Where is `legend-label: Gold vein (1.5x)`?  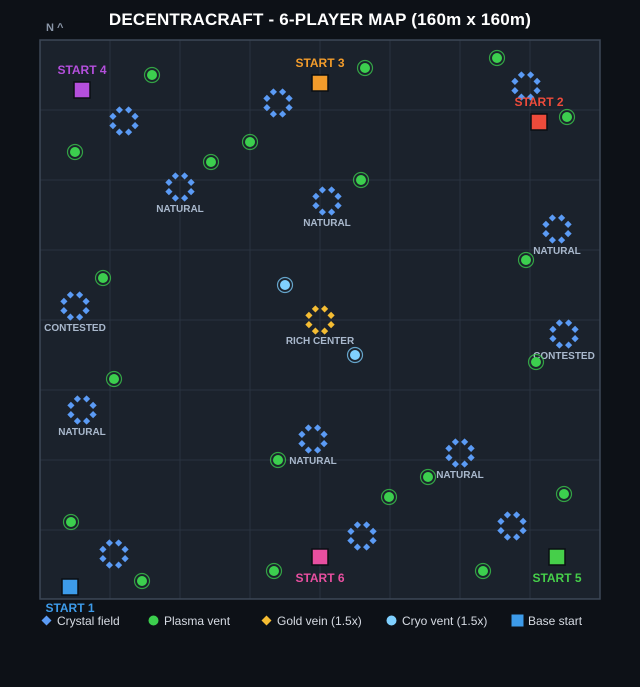
legend-label: Gold vein (1.5x) is located at coordinates (319, 621).